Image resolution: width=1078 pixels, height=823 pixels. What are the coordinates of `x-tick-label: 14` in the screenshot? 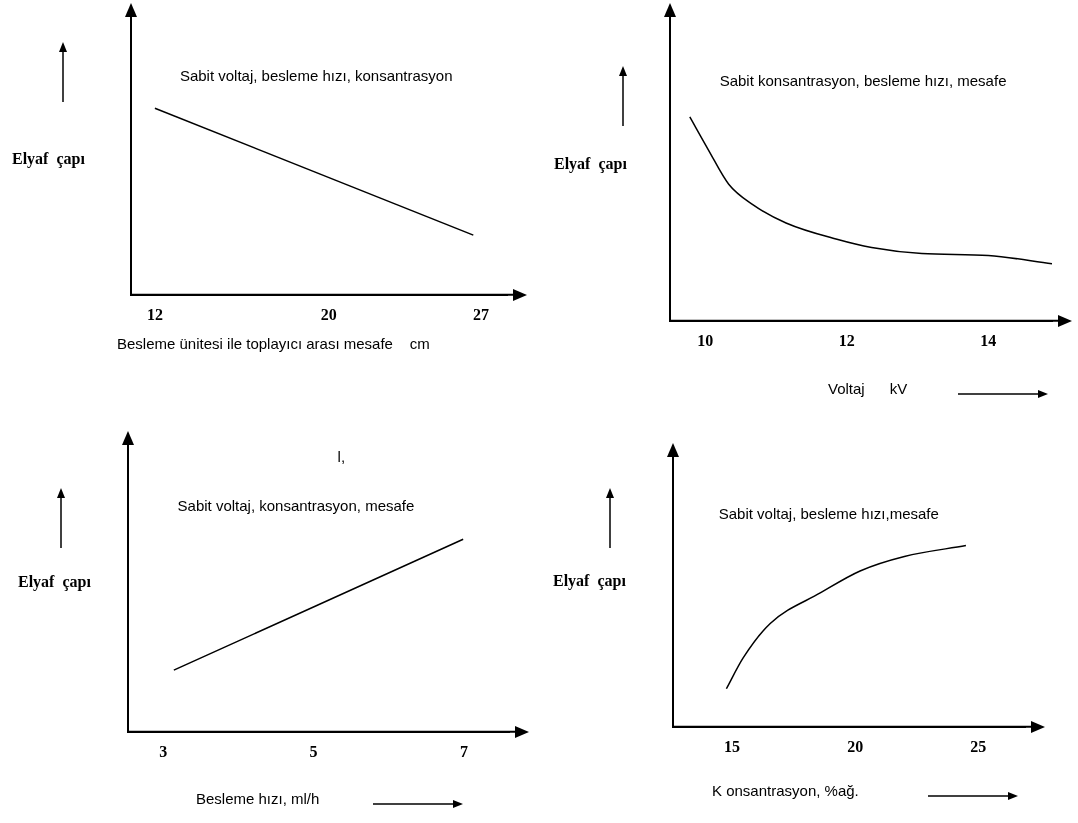 It's located at (988, 340).